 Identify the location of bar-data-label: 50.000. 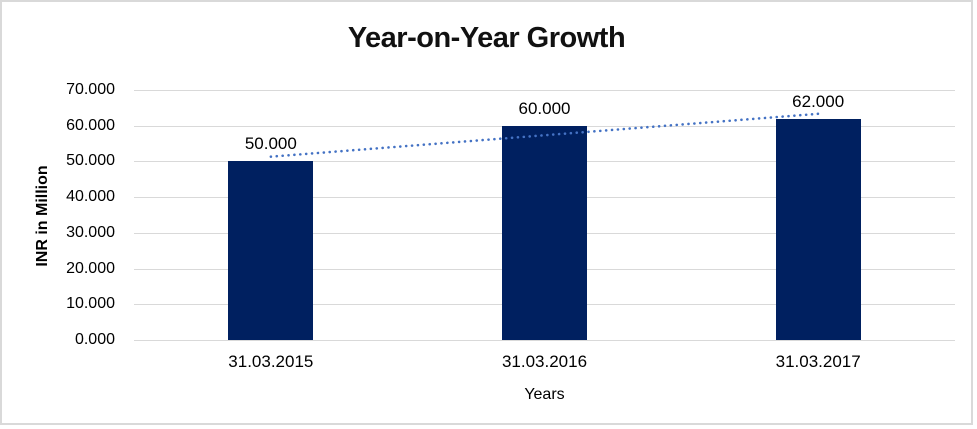
(270, 144).